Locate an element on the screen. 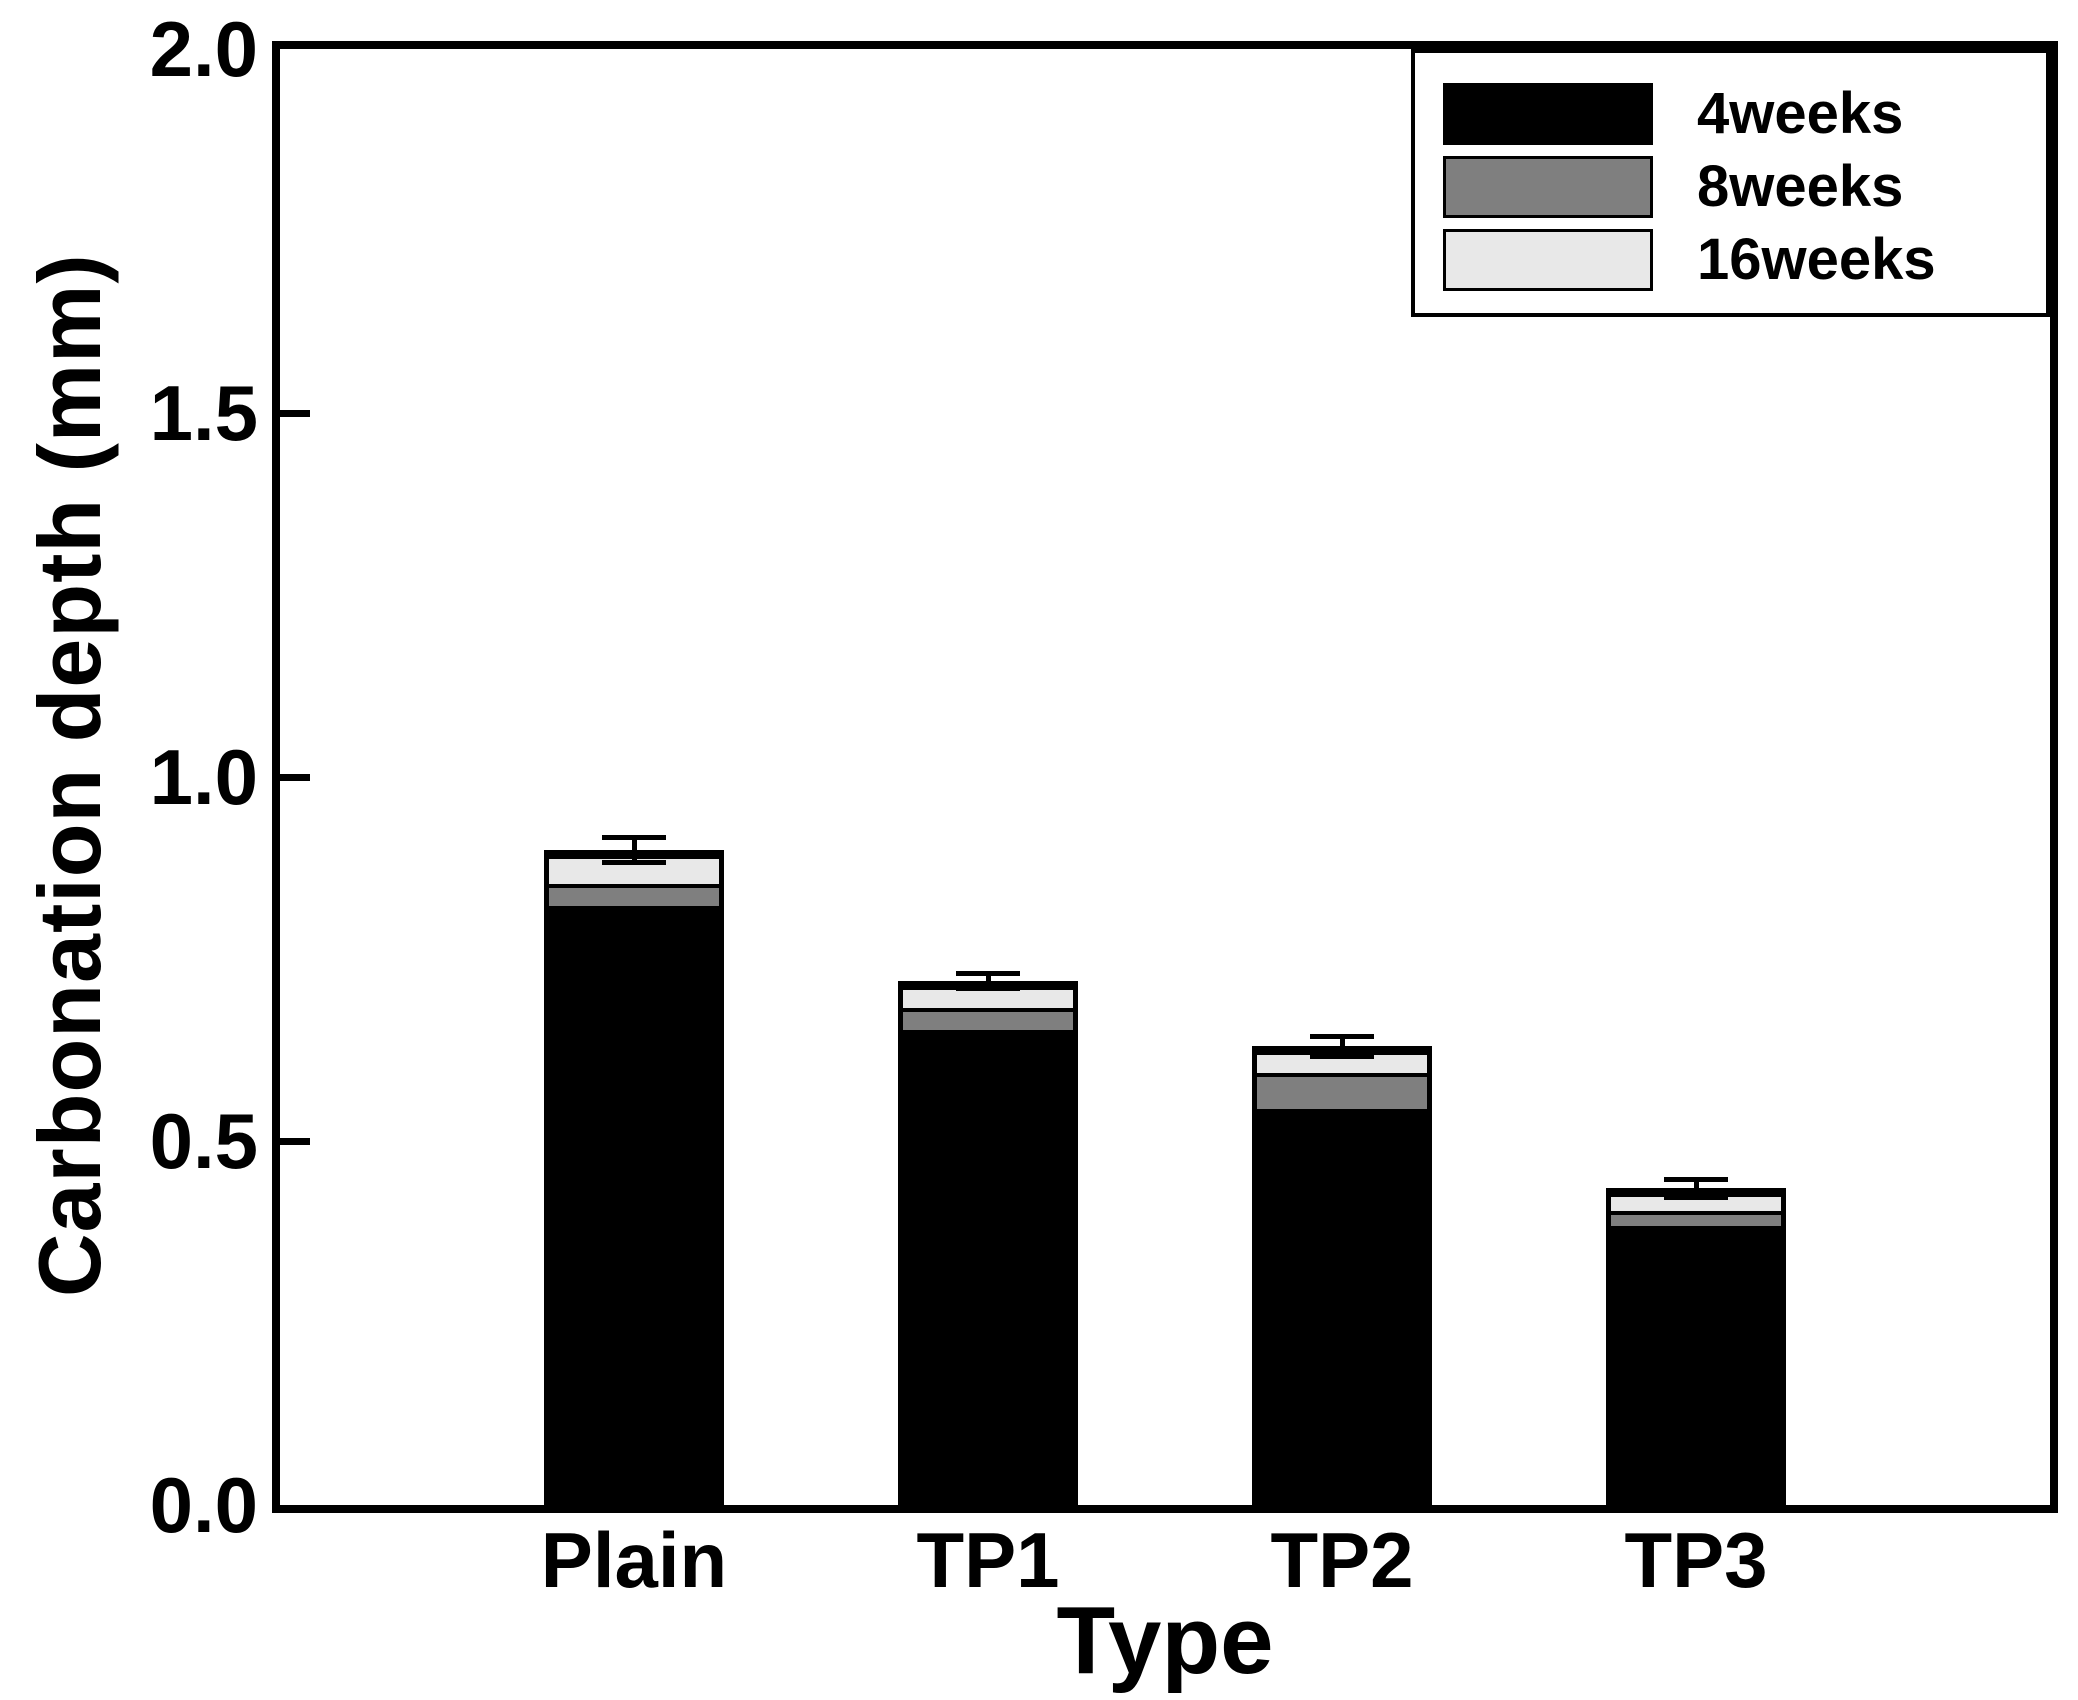  legend-swatch-4weeks is located at coordinates (1548, 114).